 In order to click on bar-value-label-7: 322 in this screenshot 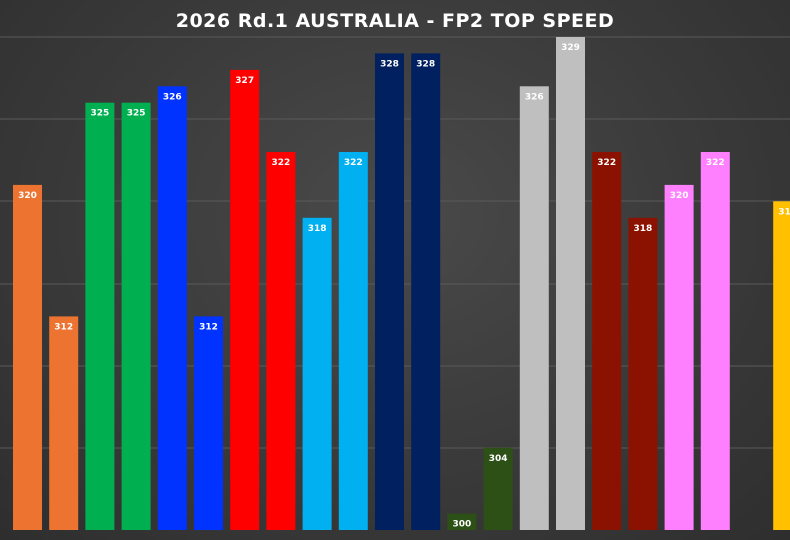, I will do `click(281, 163)`.